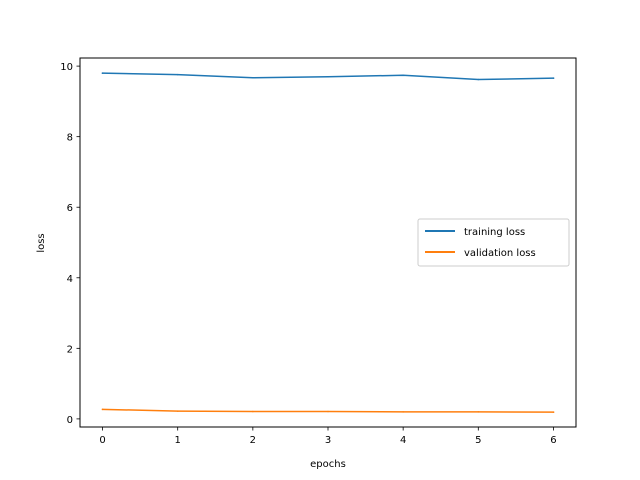 This screenshot has width=640, height=480. I want to click on x-tick-label: 1, so click(178, 440).